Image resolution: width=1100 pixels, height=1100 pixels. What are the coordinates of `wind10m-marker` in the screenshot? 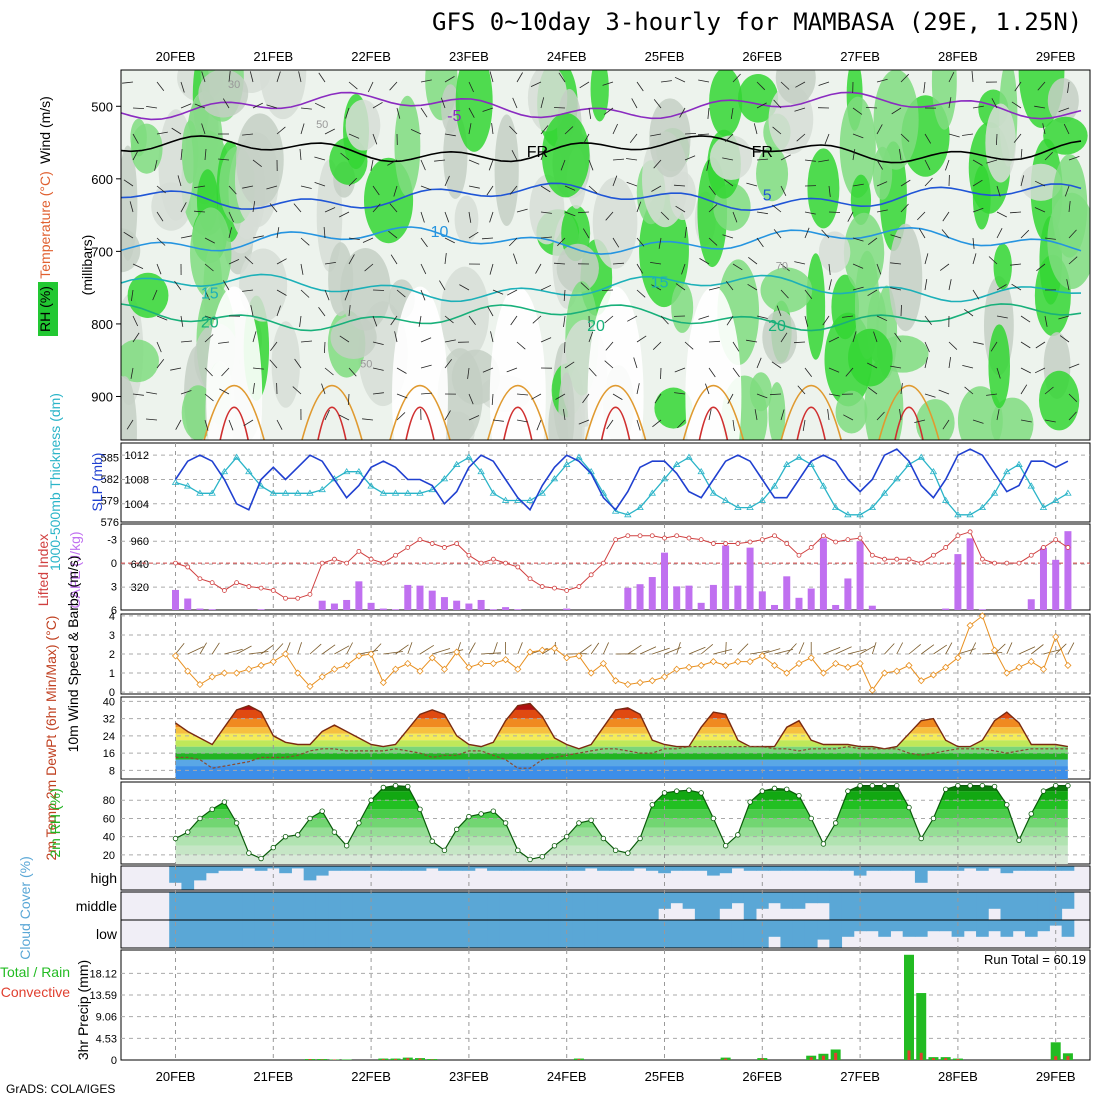 It's located at (1068, 665).